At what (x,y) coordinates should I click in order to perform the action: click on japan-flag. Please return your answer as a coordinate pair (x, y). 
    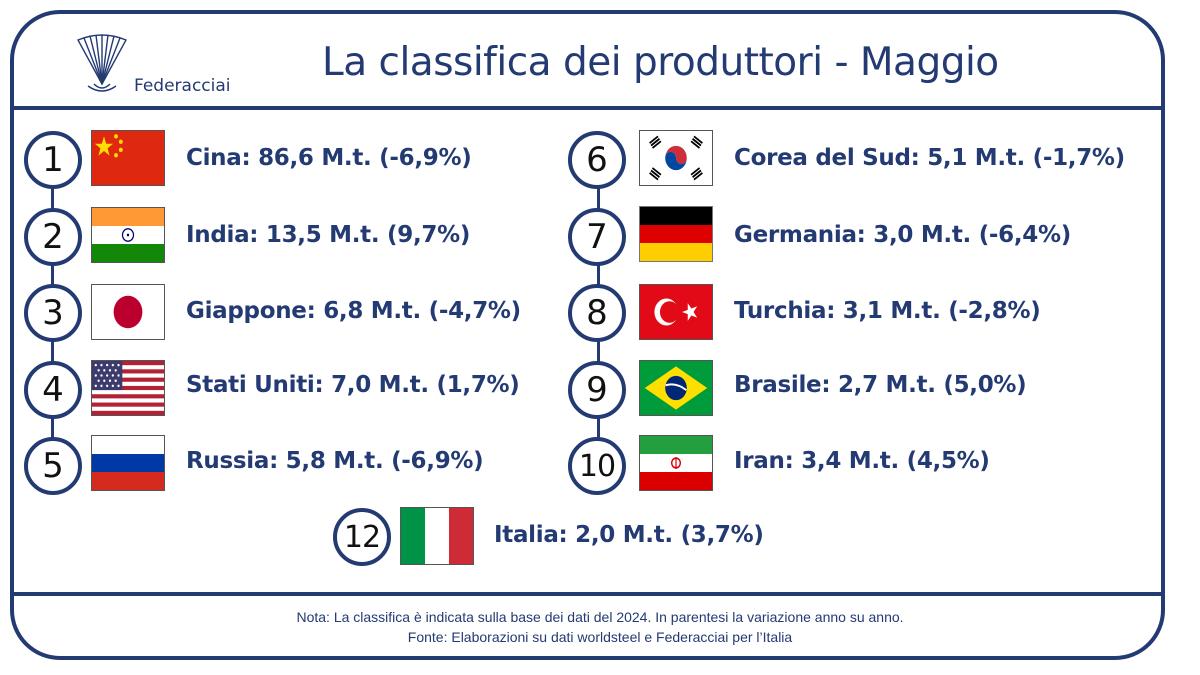
    Looking at the image, I should click on (128, 312).